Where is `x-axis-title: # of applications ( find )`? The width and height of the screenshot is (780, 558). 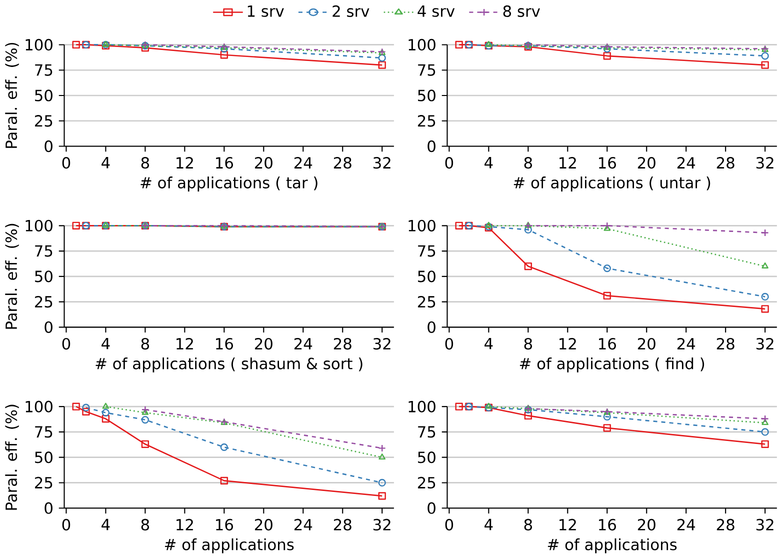
x-axis-title: # of applications ( find ) is located at coordinates (612, 364).